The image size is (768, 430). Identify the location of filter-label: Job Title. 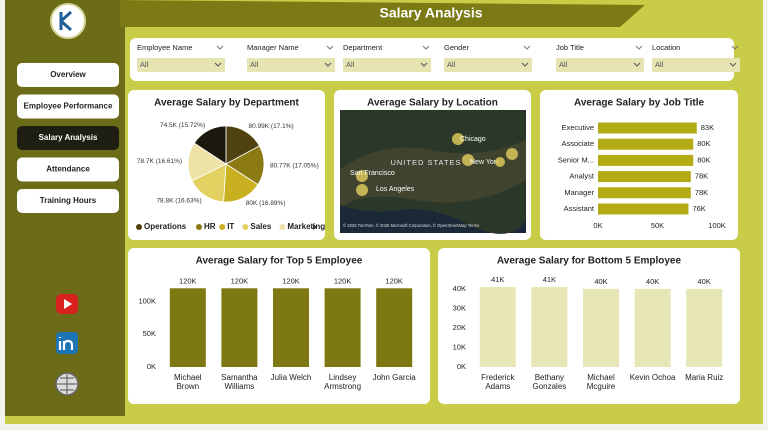
(570, 47).